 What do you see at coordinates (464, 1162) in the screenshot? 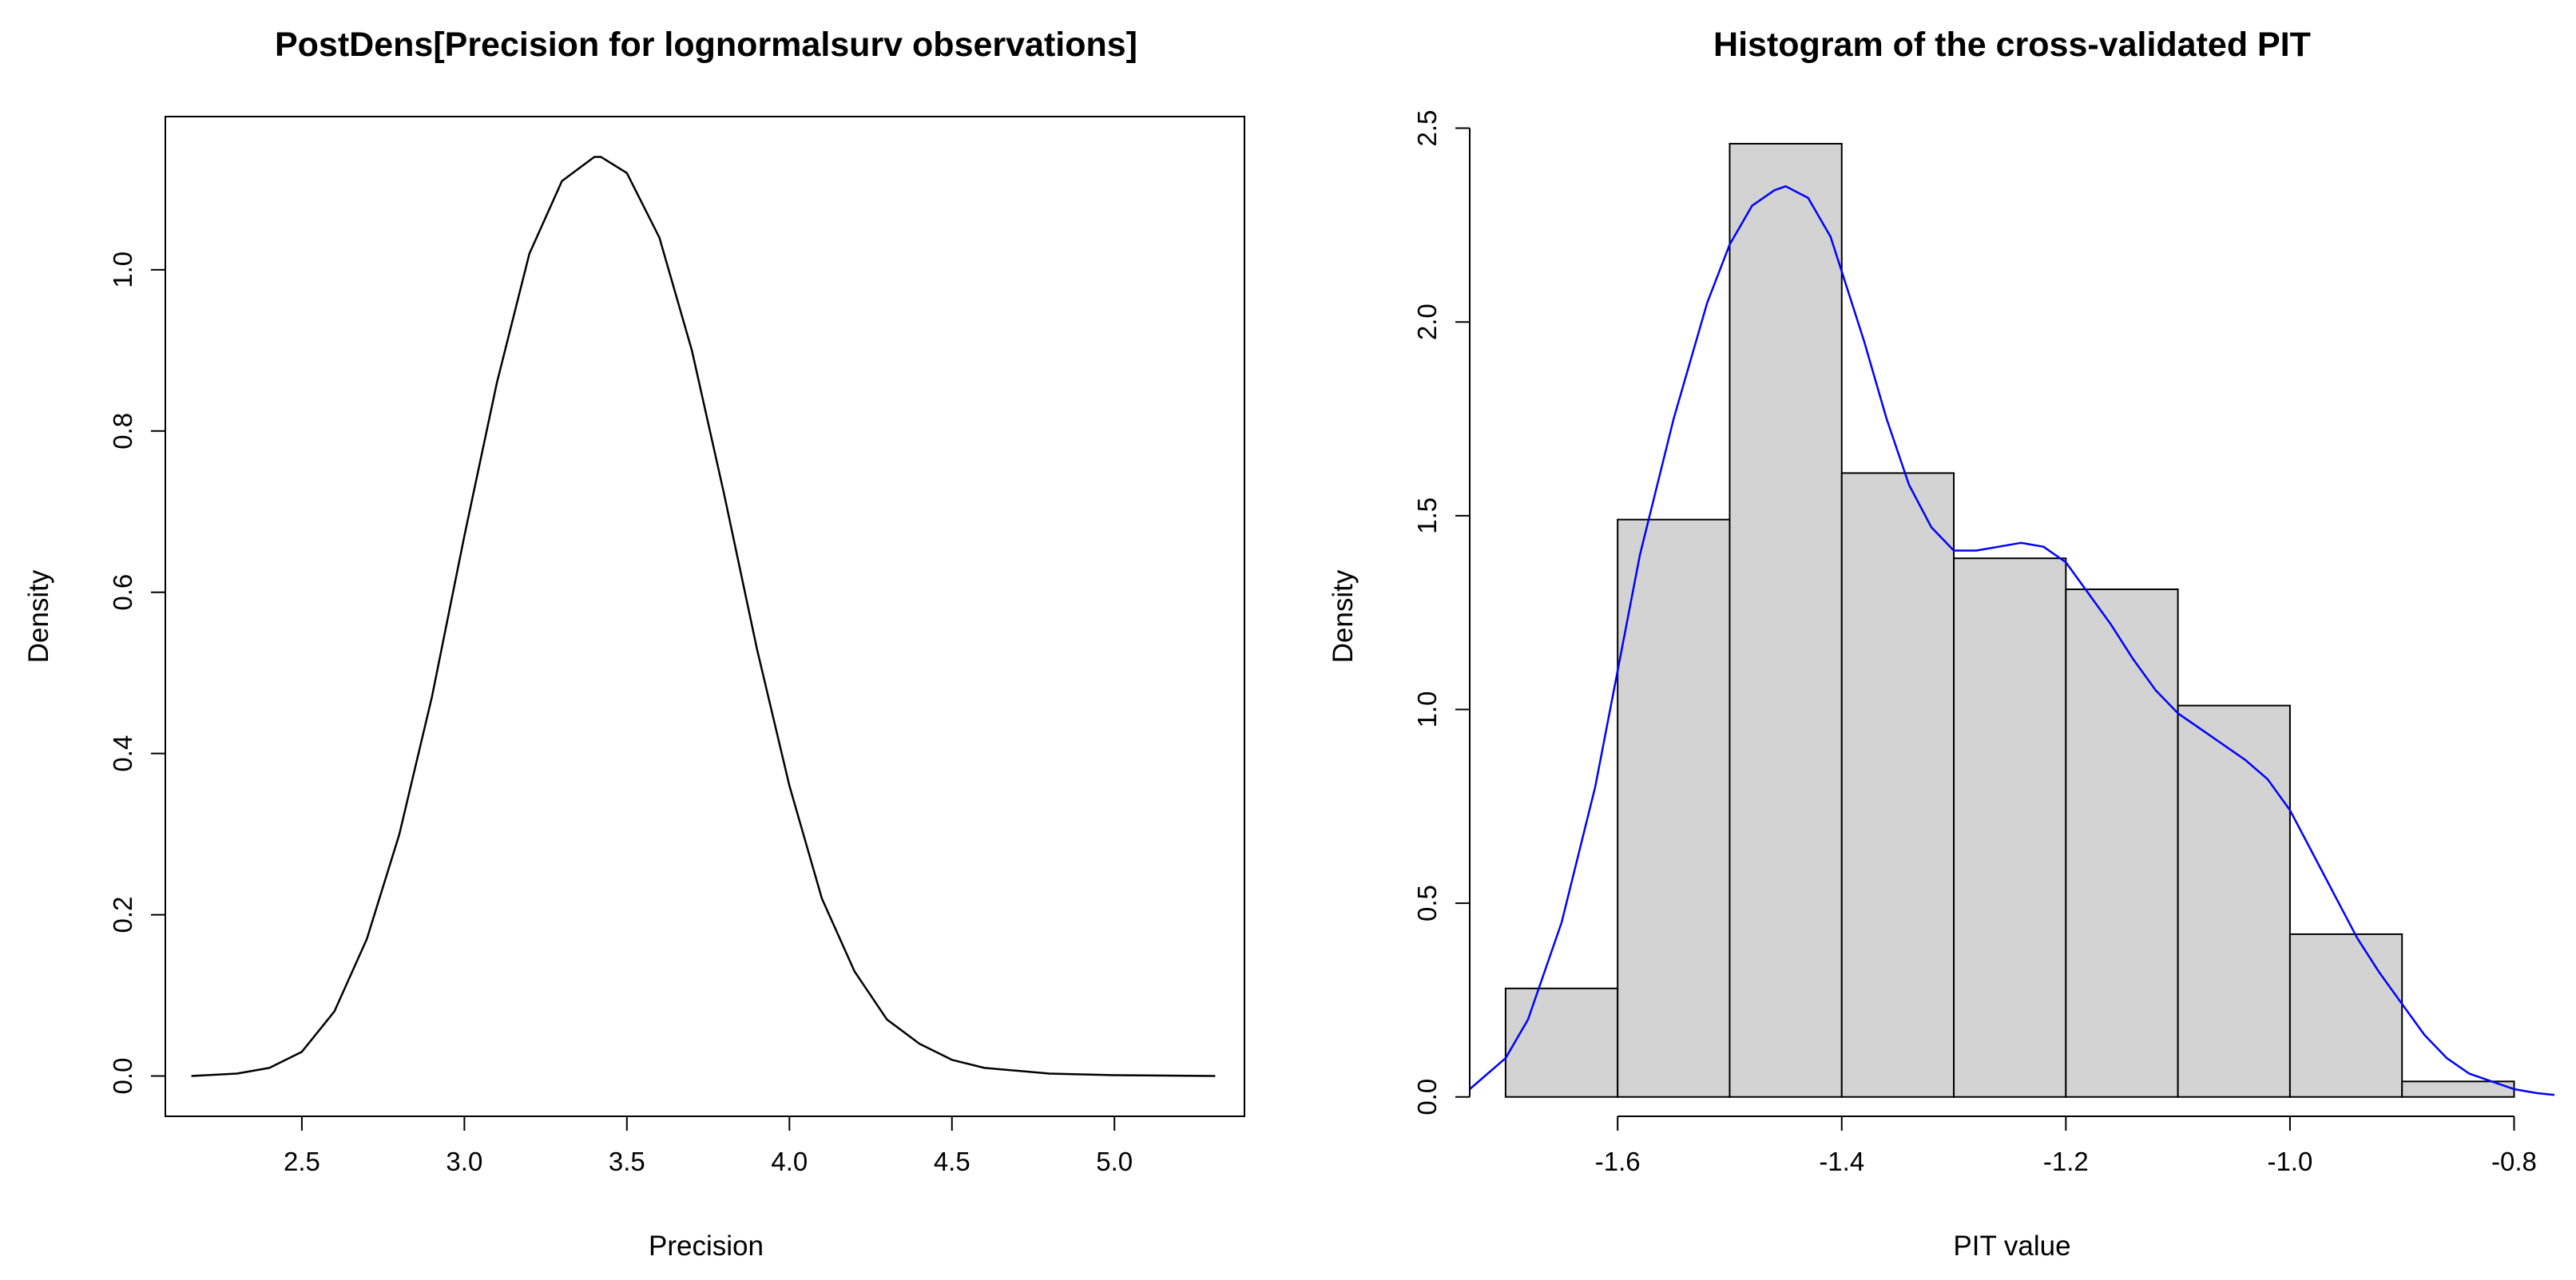
I see `left-x-tick-label: 3.0` at bounding box center [464, 1162].